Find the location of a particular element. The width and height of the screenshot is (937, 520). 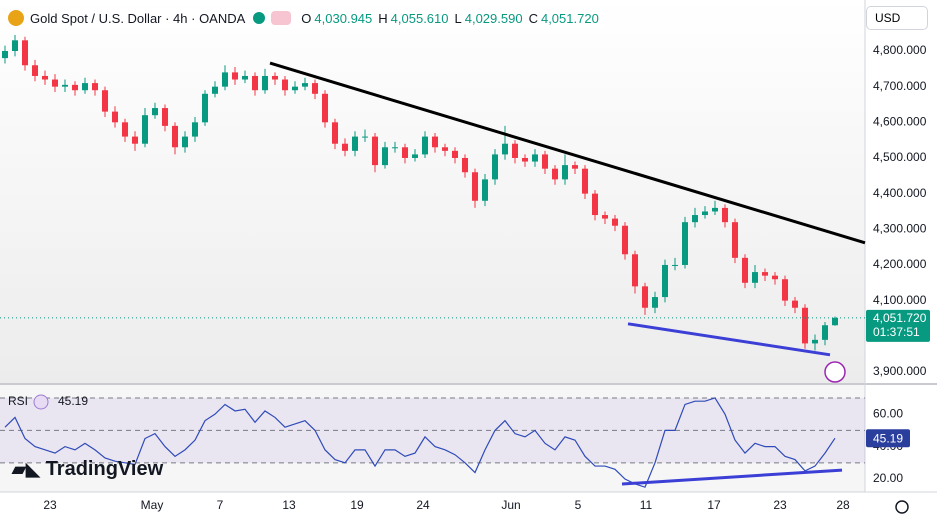

currency-select: USD is located at coordinates (897, 18).